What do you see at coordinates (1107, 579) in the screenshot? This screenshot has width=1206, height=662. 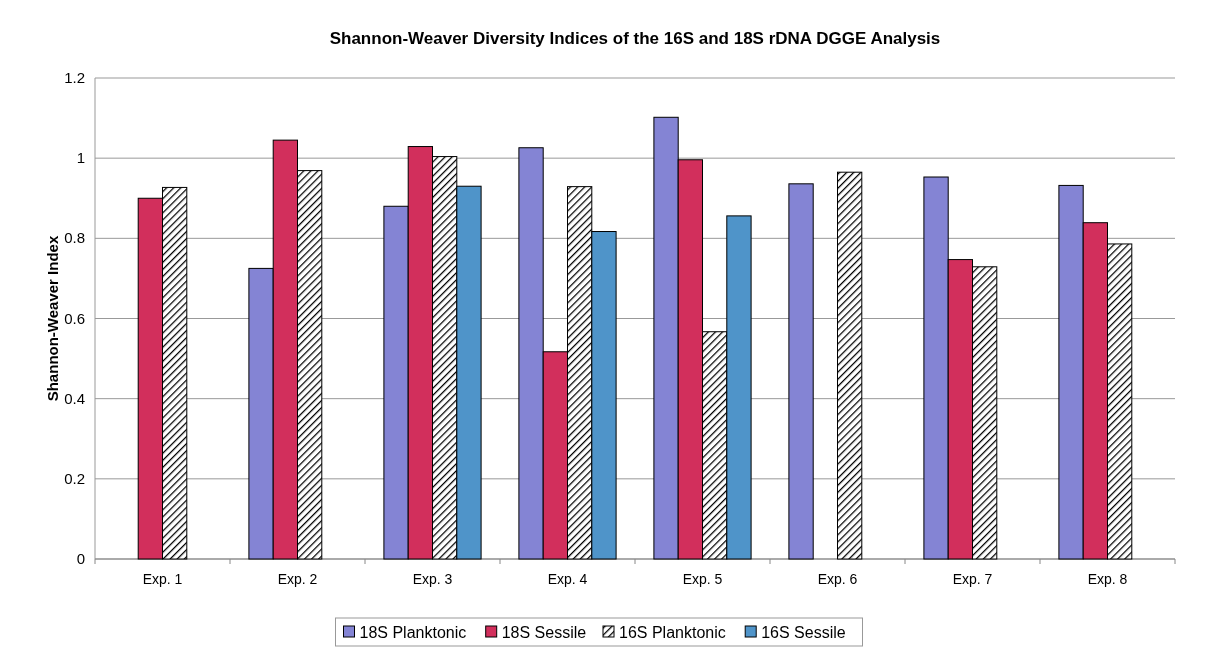 I see `x-tick-label: Exp. 8` at bounding box center [1107, 579].